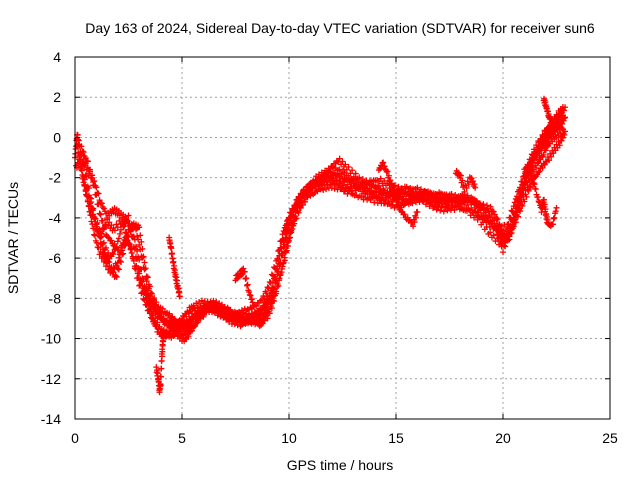 The width and height of the screenshot is (640, 480). What do you see at coordinates (51, 339) in the screenshot?
I see `y-tick-label: -10` at bounding box center [51, 339].